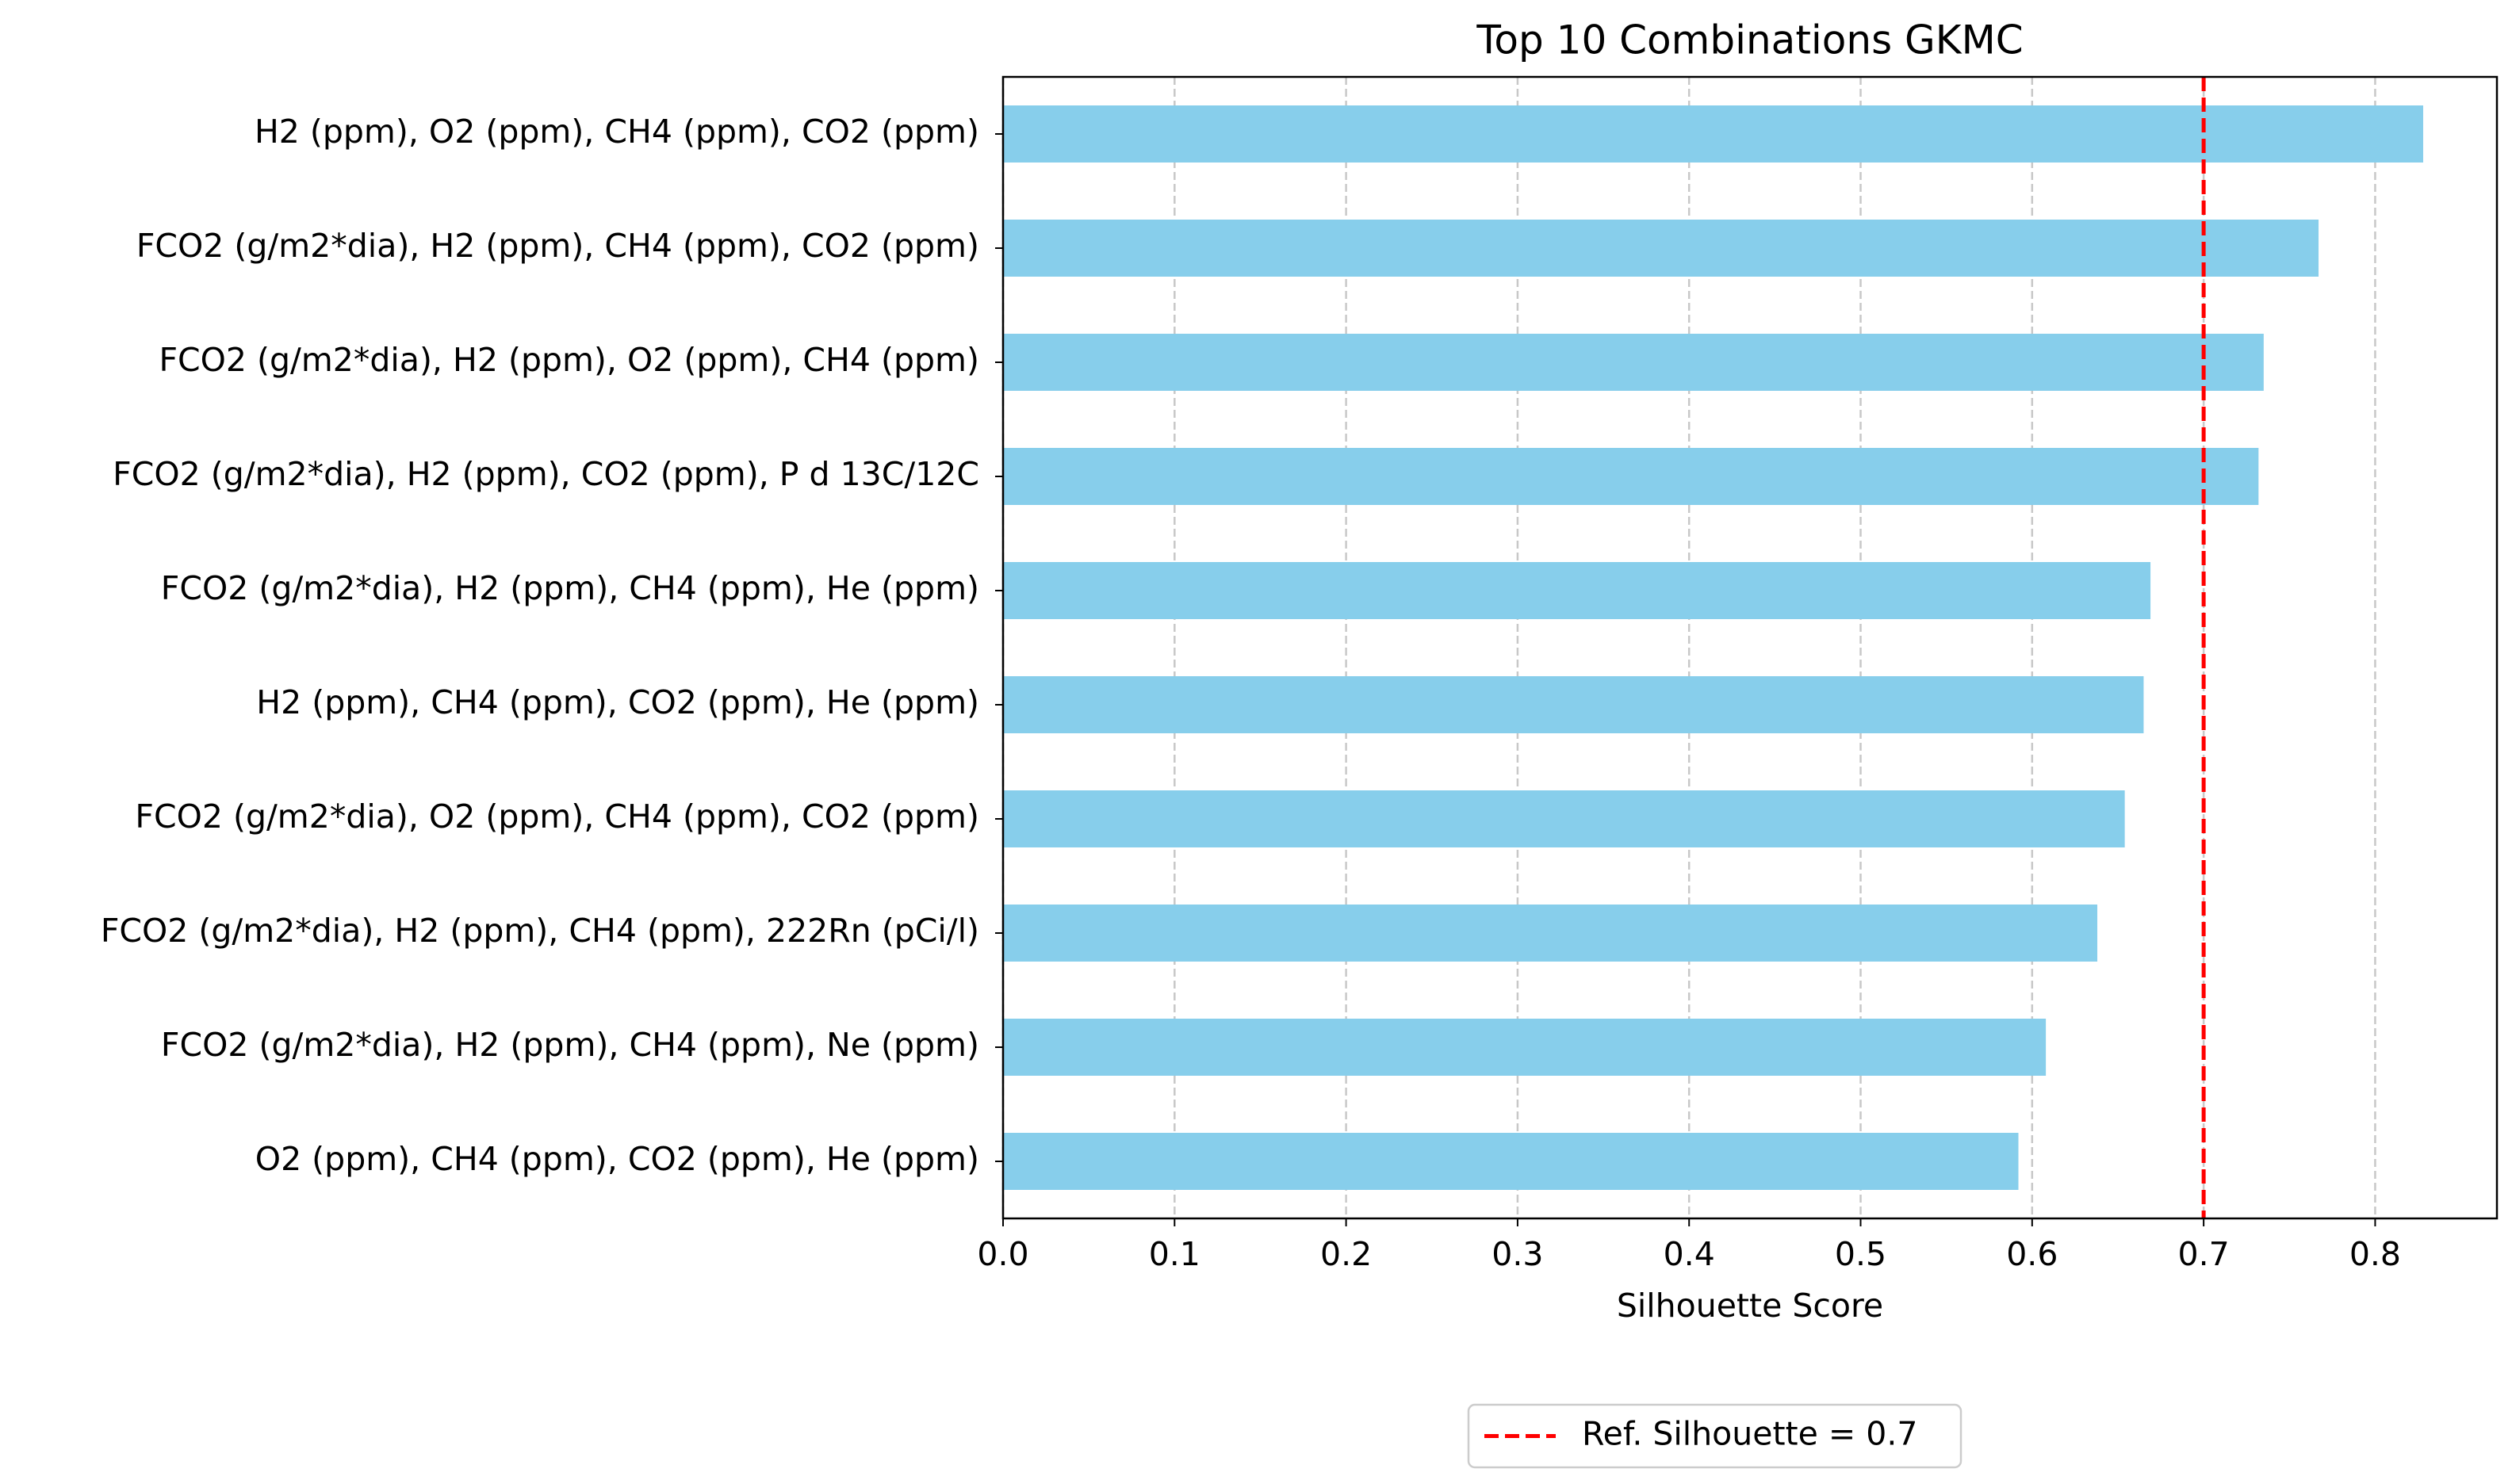 The width and height of the screenshot is (2512, 1484). I want to click on x-axis-label: Silhouette Score, so click(1750, 1306).